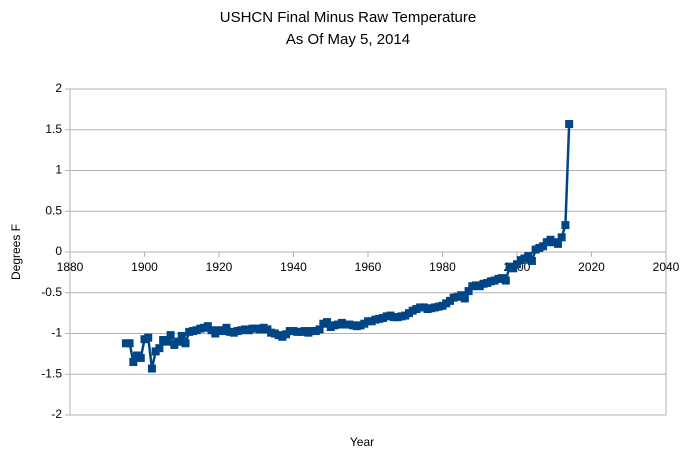 This screenshot has height=454, width=696. I want to click on chart-title: USHCN Final Minus Raw Temperature, so click(348, 17).